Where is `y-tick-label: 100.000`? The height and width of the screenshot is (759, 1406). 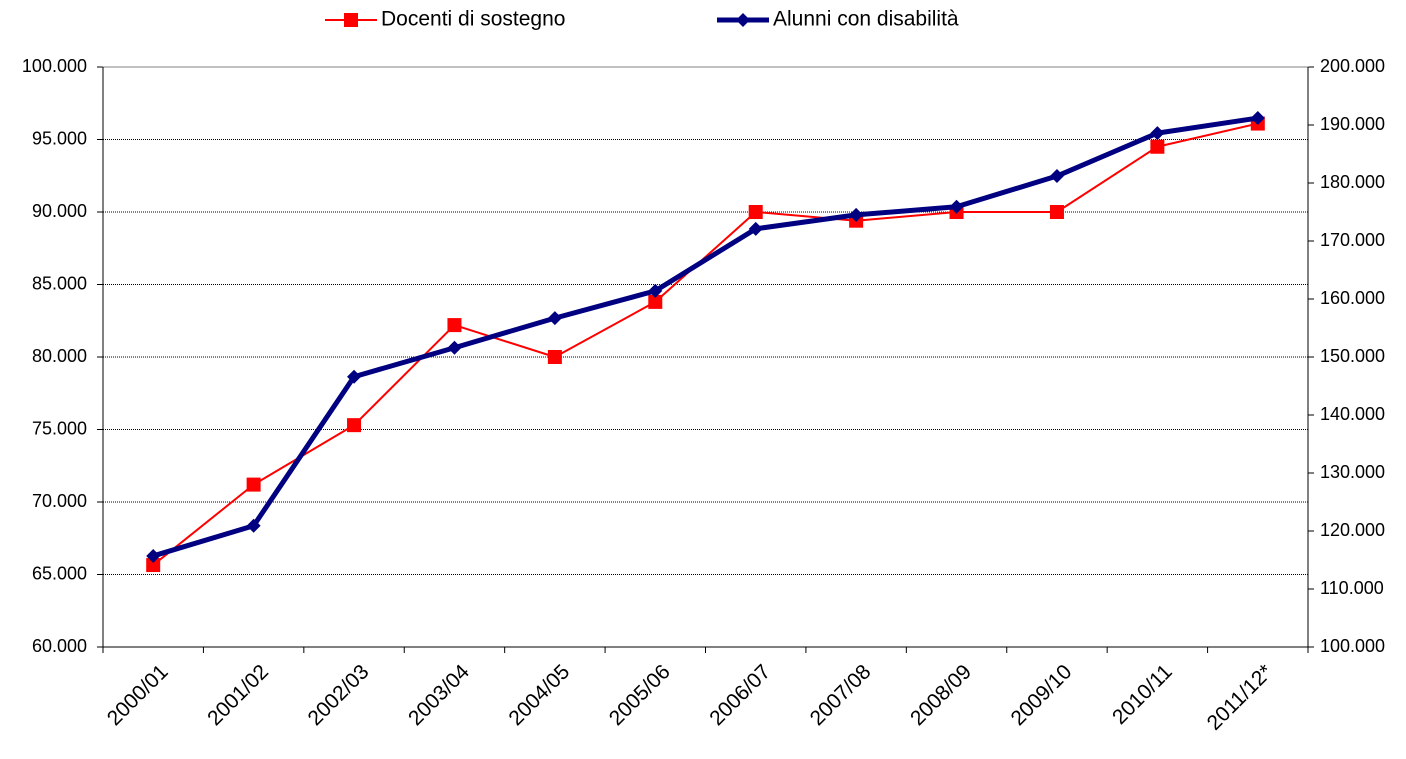 y-tick-label: 100.000 is located at coordinates (54, 66).